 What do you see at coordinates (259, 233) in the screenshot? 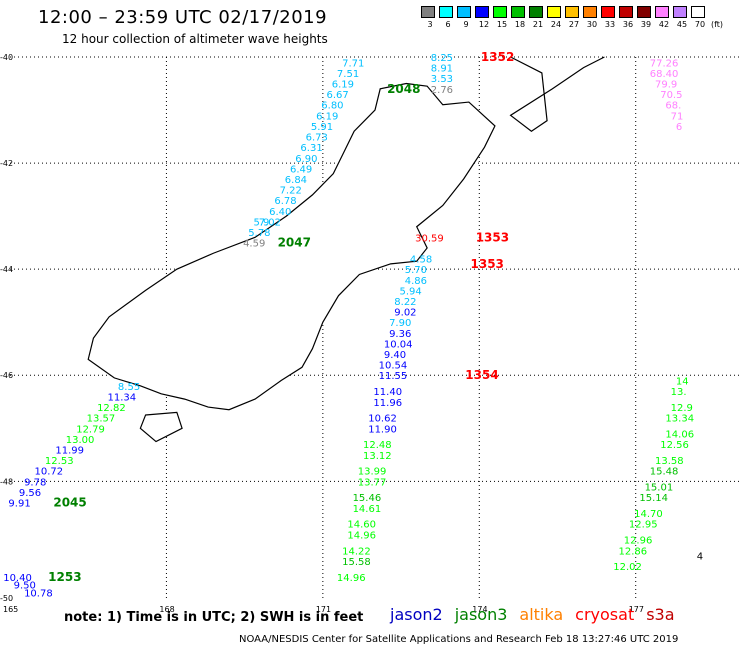
I see `wave-height-value: 5.78` at bounding box center [259, 233].